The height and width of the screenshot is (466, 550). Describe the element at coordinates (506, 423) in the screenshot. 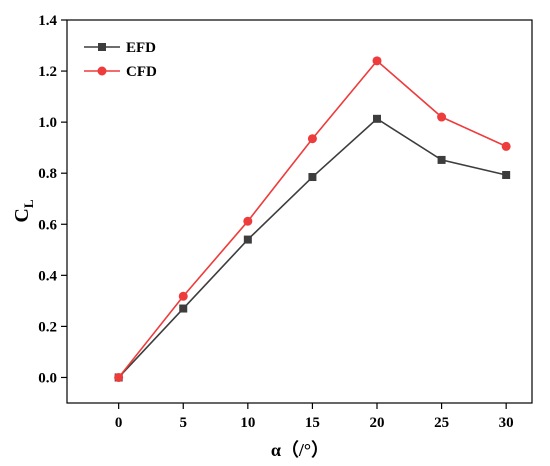

I see `x-tick-label: 30` at that location.